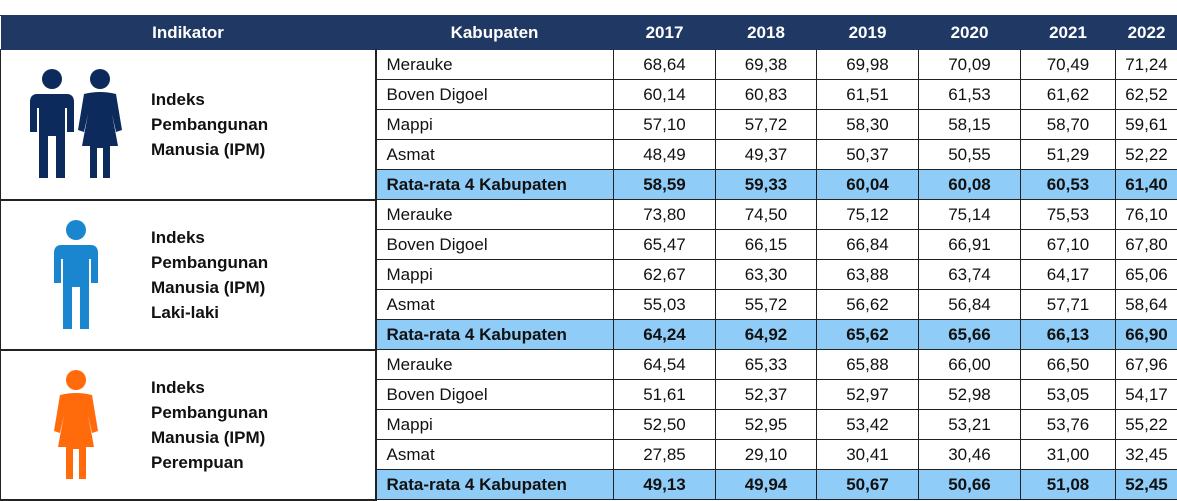 Image resolution: width=1177 pixels, height=501 pixels. Describe the element at coordinates (1068, 335) in the screenshot. I see `value-cell: 66,13` at that location.